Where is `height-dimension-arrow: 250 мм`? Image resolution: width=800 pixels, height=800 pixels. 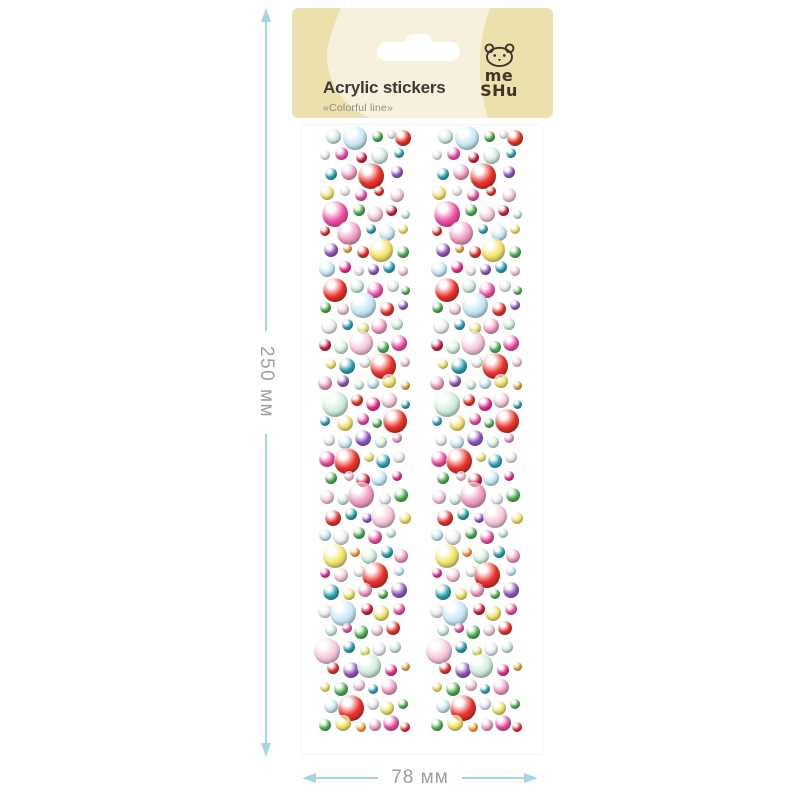
height-dimension-arrow: 250 мм is located at coordinates (266, 383).